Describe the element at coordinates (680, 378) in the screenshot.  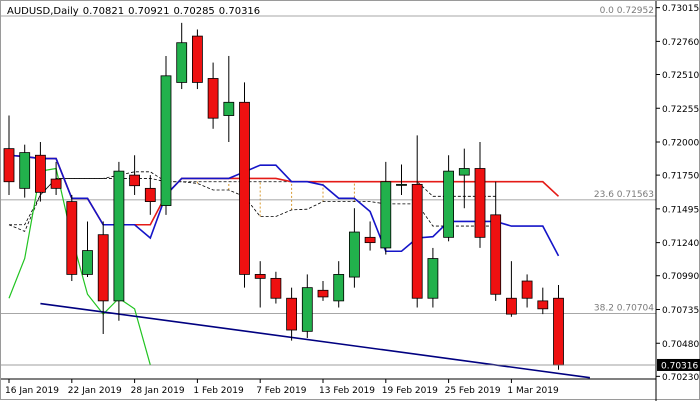
I see `price-tick-label: 0.70230` at that location.